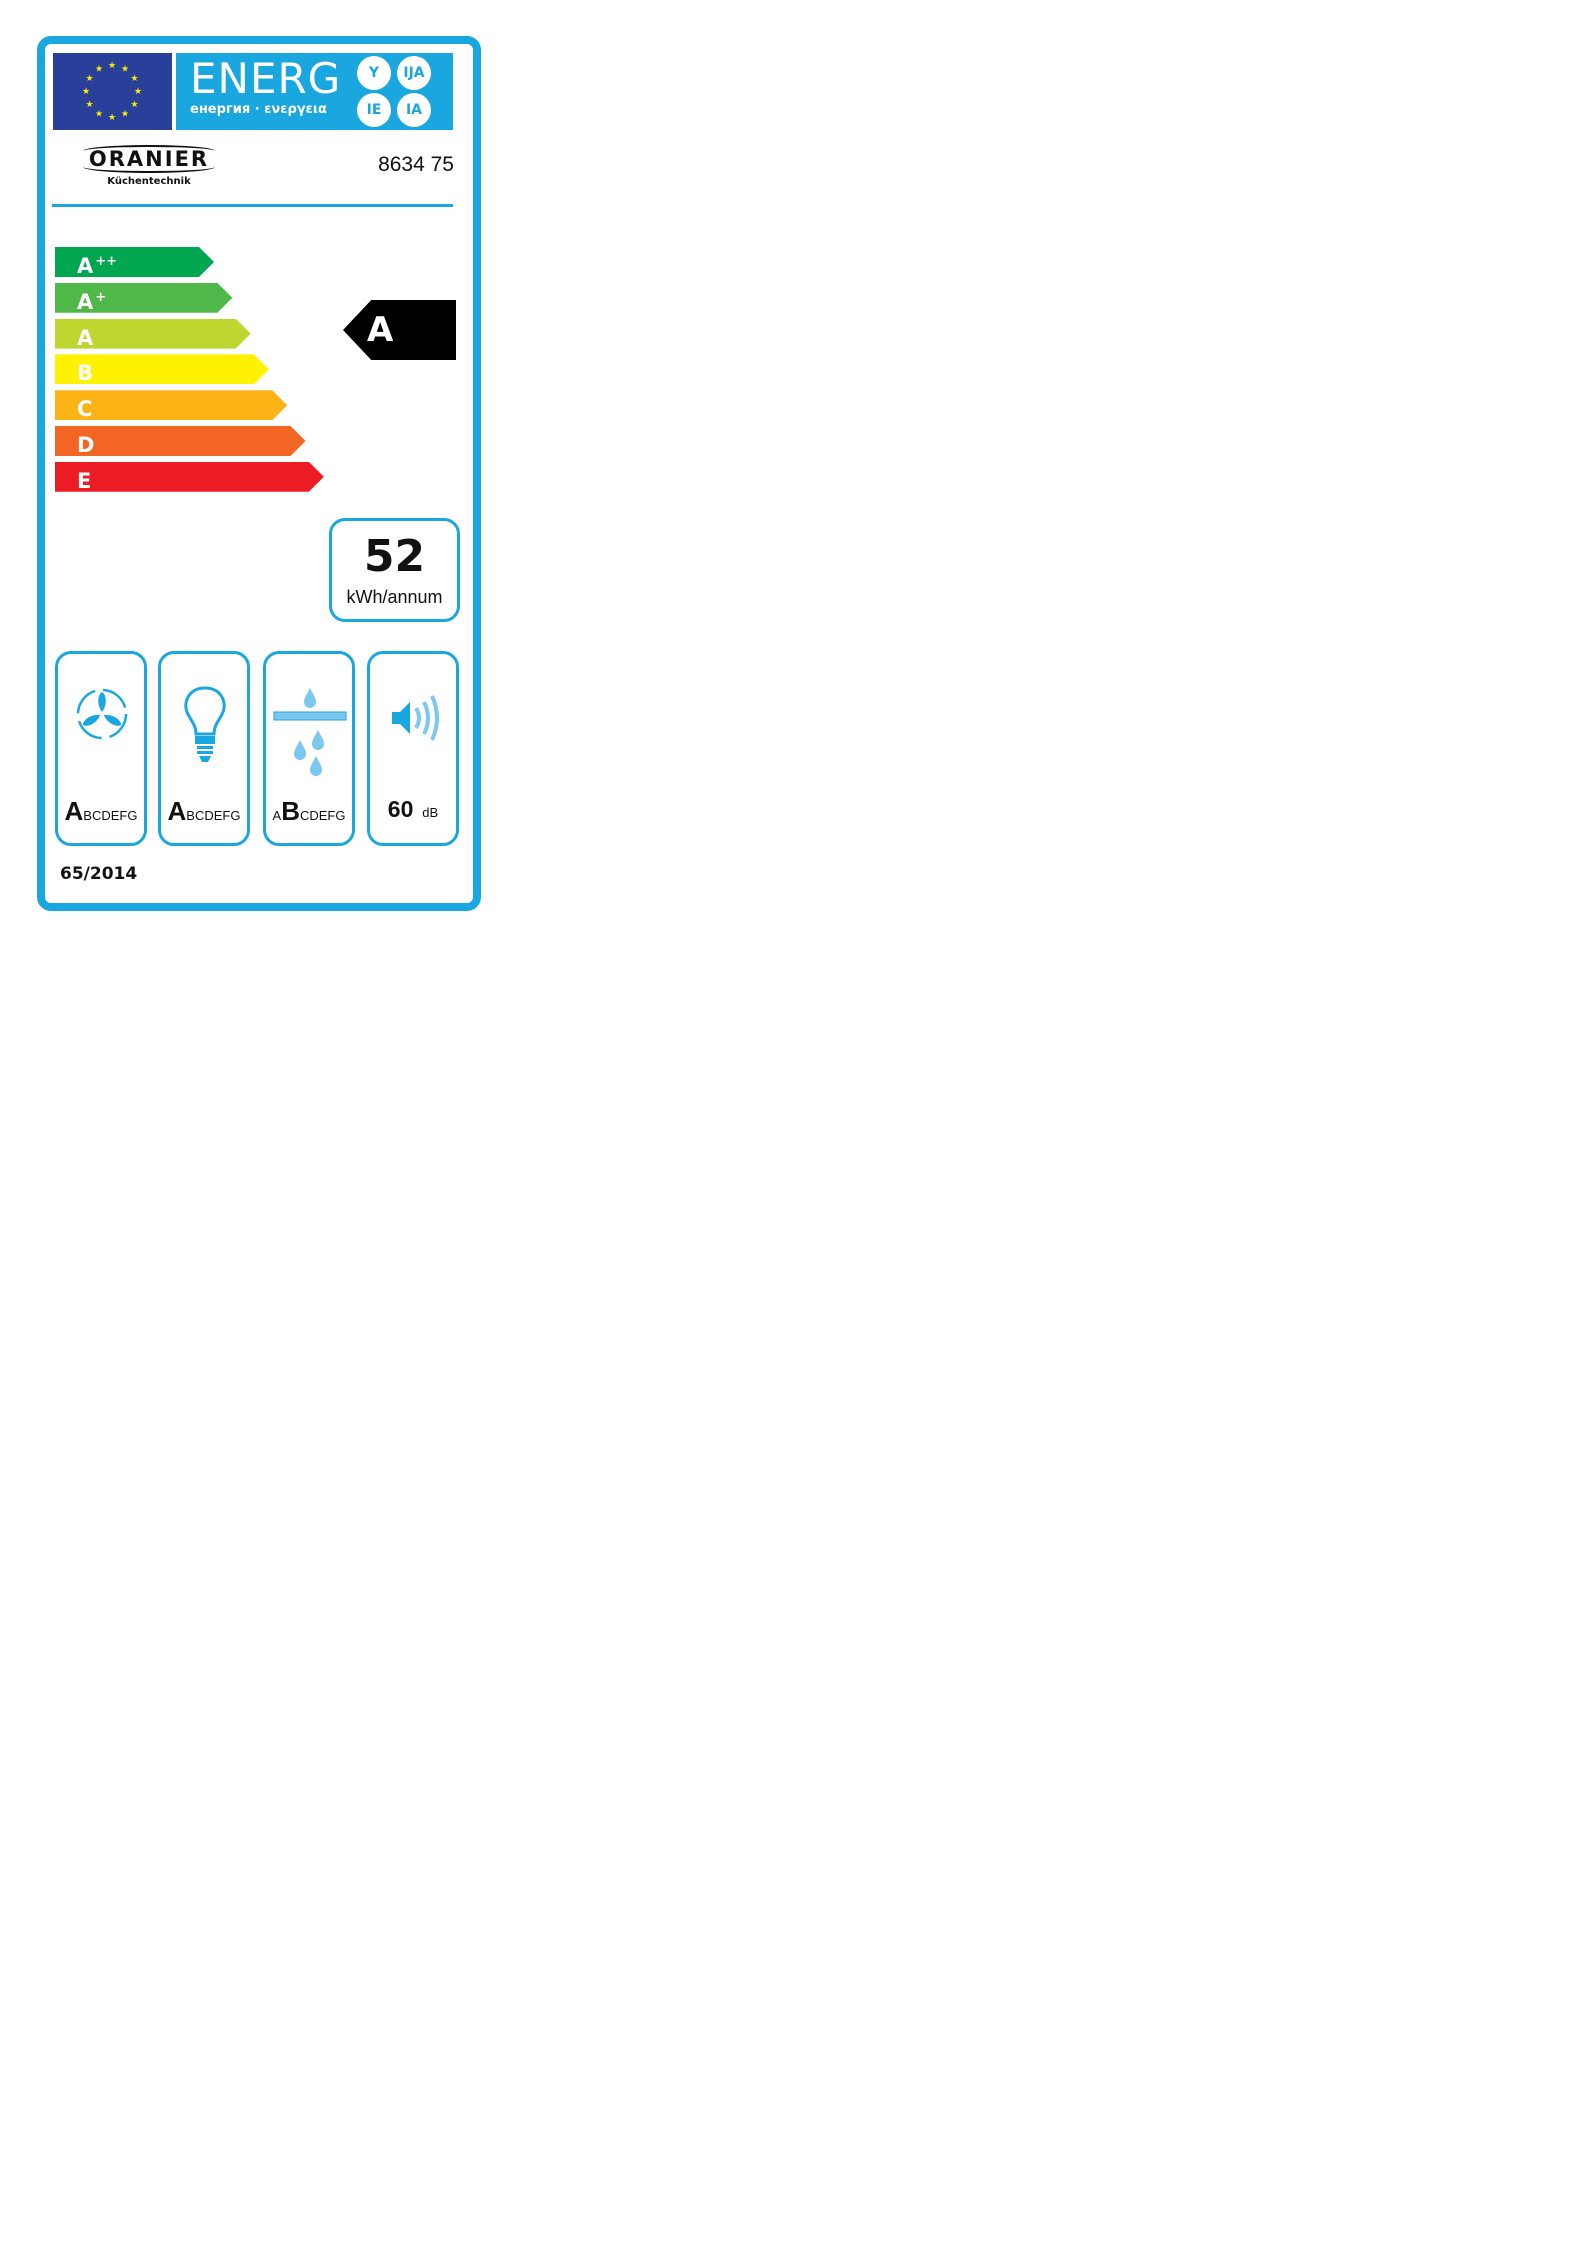 This screenshot has width=1587, height=2245. What do you see at coordinates (394, 597) in the screenshot?
I see `consumption-unit: kWh/annum` at bounding box center [394, 597].